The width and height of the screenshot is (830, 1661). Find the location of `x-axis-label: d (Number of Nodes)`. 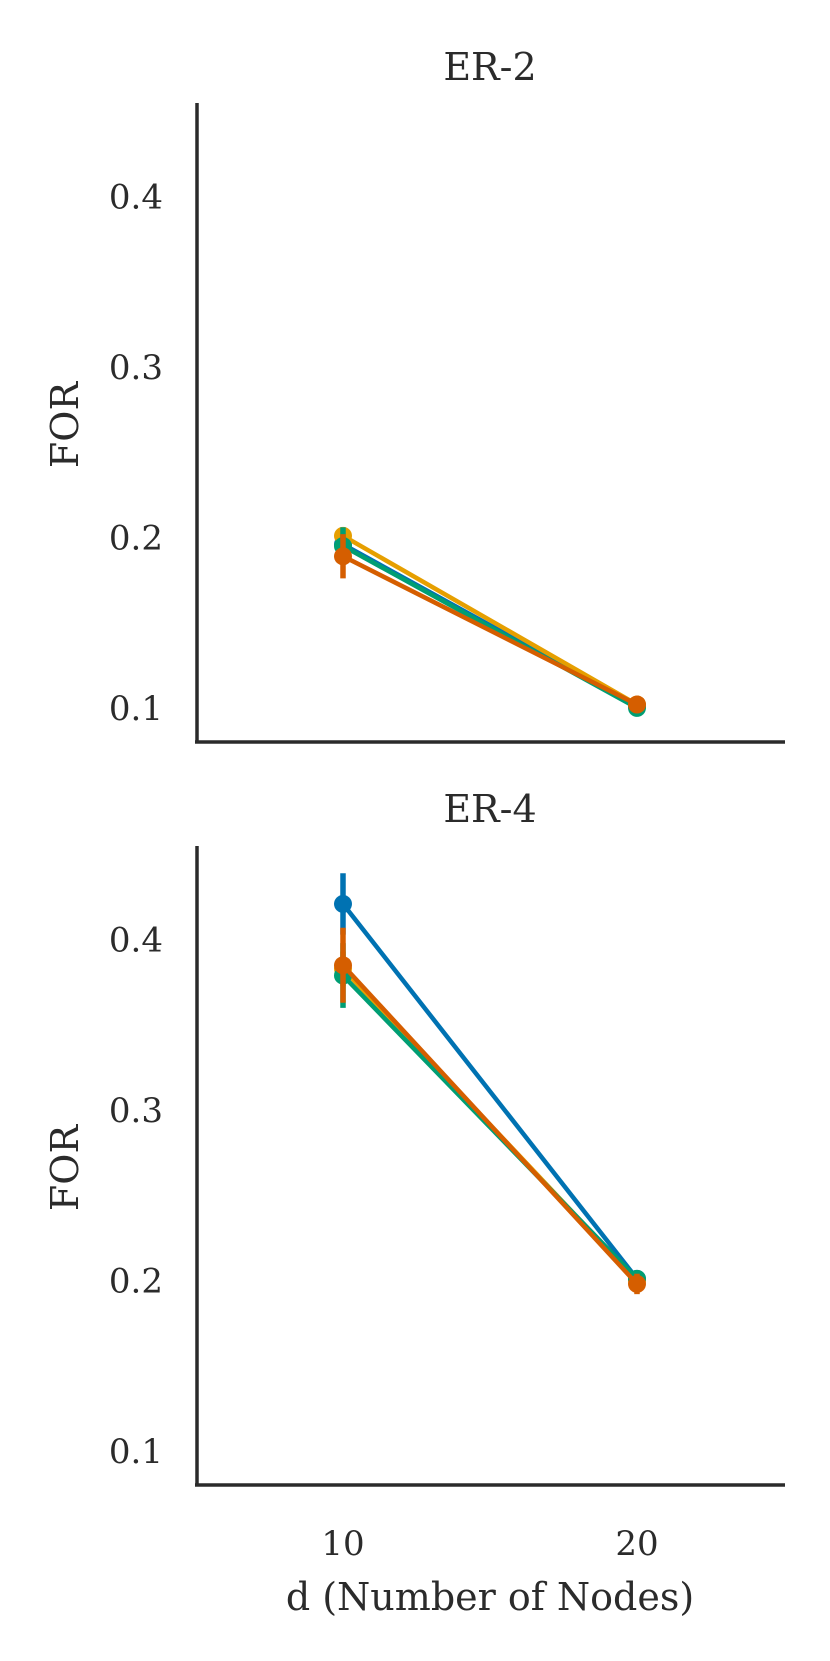

x-axis-label: d (Number of Nodes) is located at coordinates (490, 1597).